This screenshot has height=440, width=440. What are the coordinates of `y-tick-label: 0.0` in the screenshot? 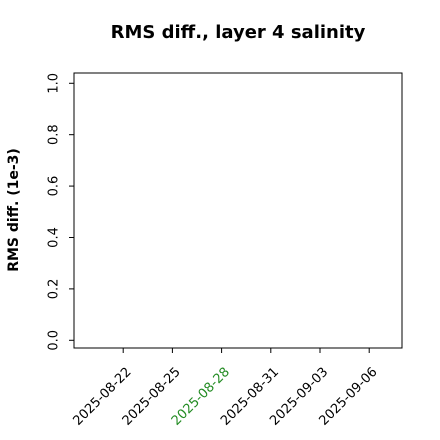 It's located at (54, 340).